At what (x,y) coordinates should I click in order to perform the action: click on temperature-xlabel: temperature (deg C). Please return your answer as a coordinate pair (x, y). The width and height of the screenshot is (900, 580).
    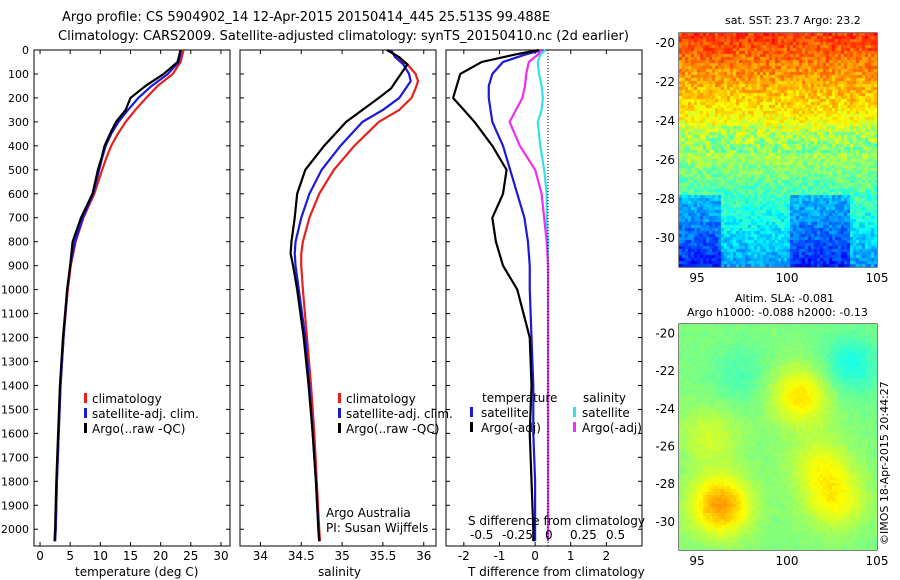
    Looking at the image, I should click on (137, 572).